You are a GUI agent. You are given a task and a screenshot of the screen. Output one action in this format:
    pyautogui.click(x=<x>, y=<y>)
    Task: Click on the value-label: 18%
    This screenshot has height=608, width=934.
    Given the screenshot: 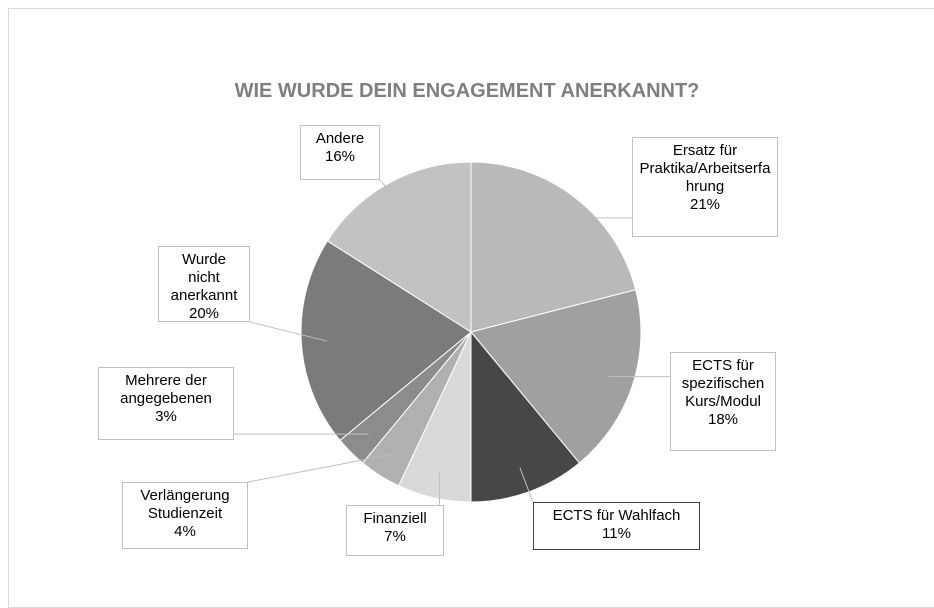 What is the action you would take?
    pyautogui.click(x=723, y=419)
    